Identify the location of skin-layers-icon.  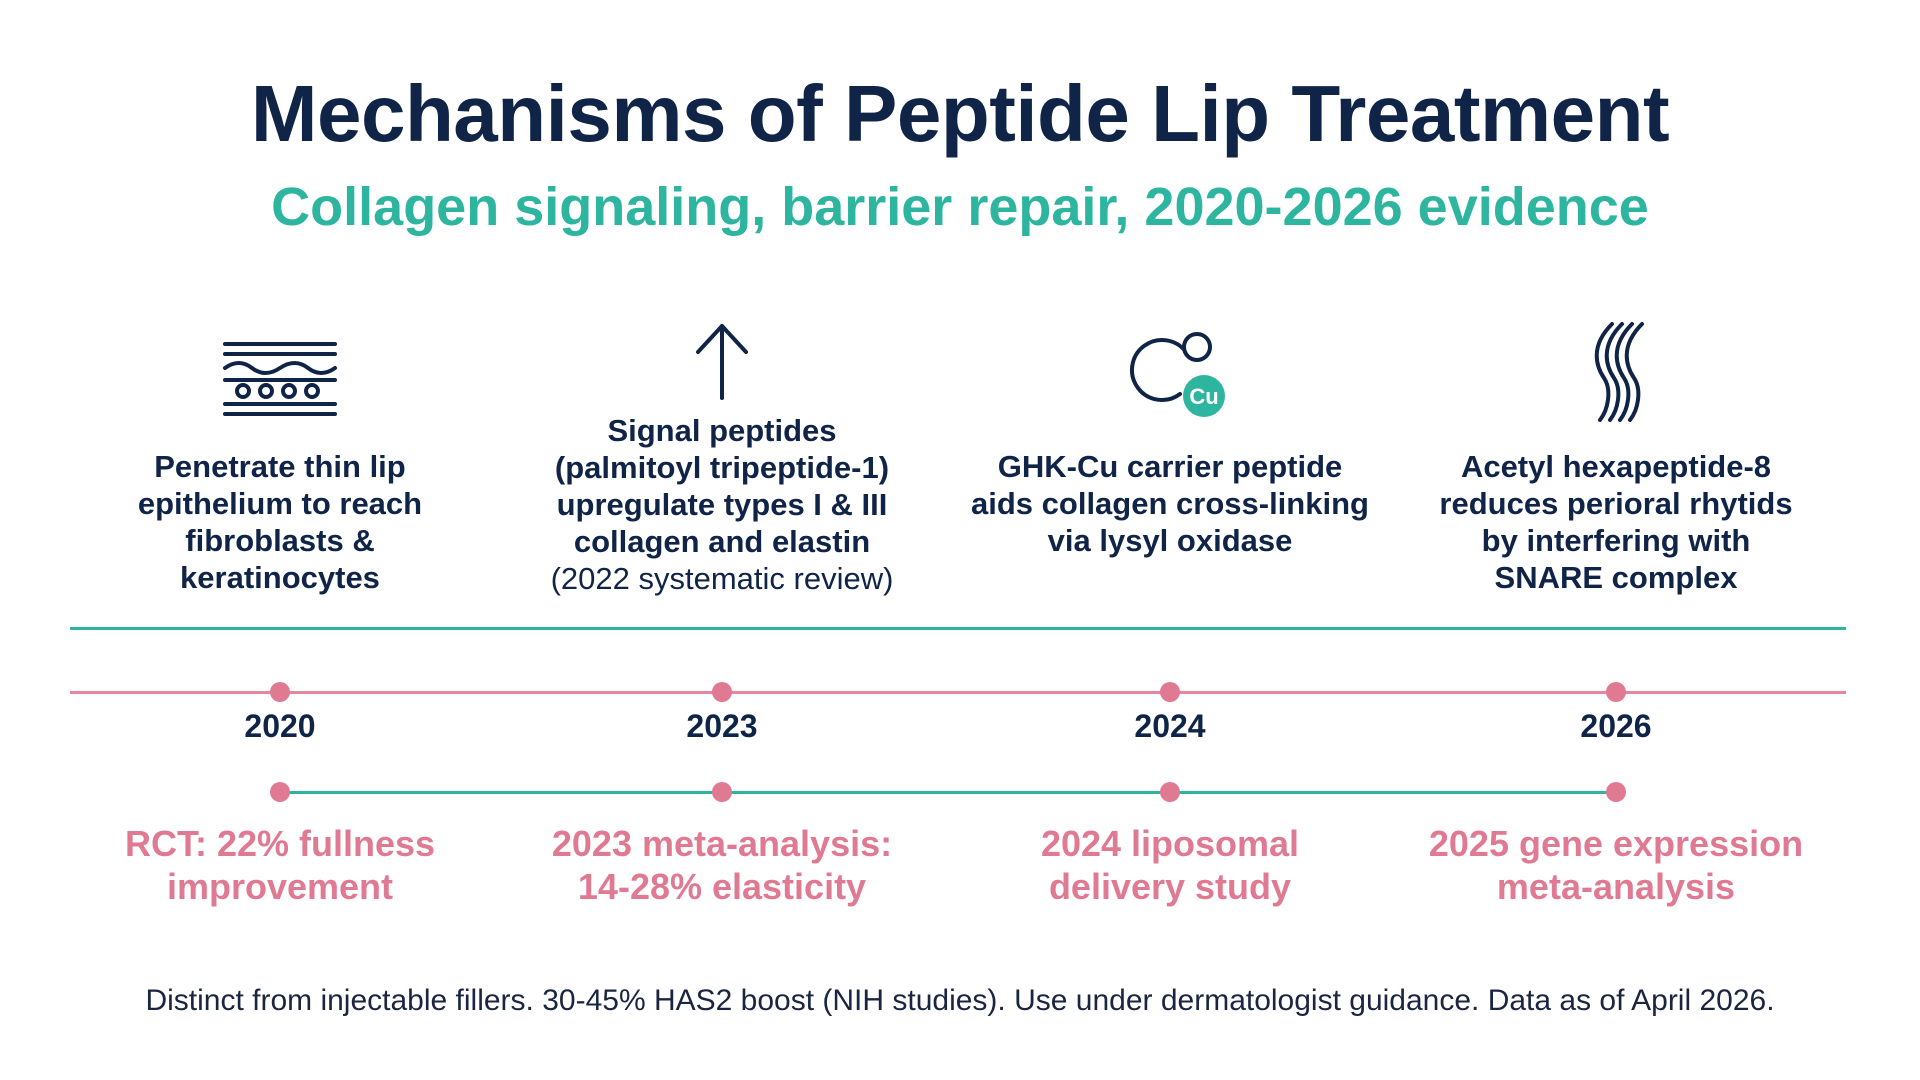
(280, 383).